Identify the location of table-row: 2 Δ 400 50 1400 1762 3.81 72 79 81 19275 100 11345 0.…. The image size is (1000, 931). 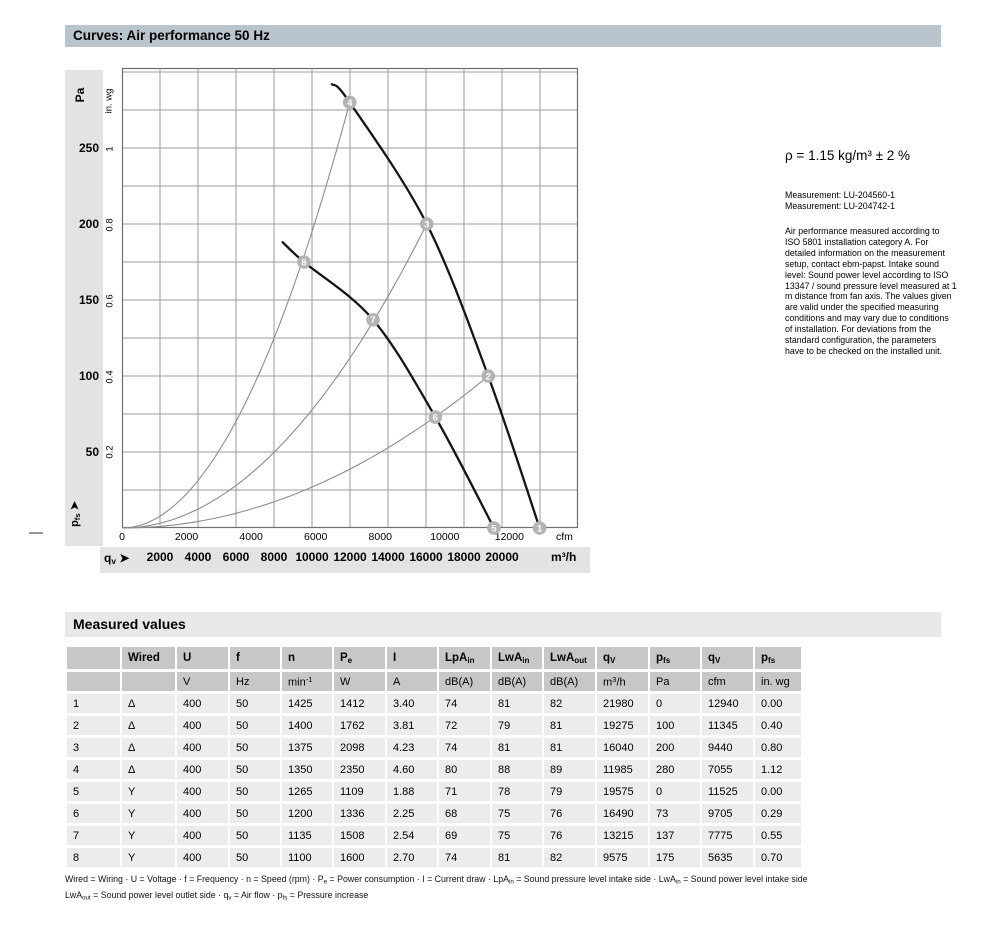
(434, 725).